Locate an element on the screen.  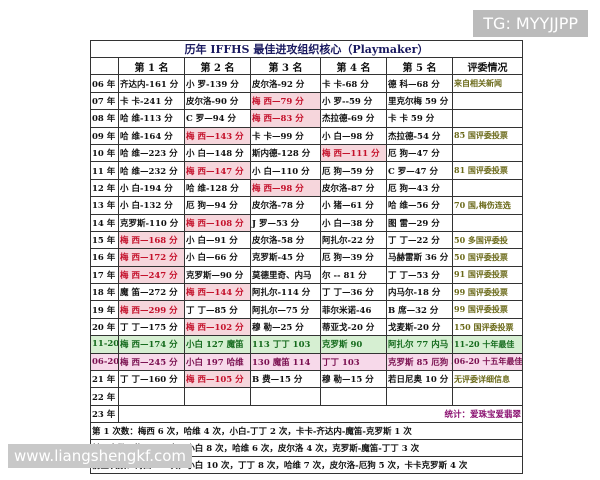
year-label: 18 年 is located at coordinates (104, 292).